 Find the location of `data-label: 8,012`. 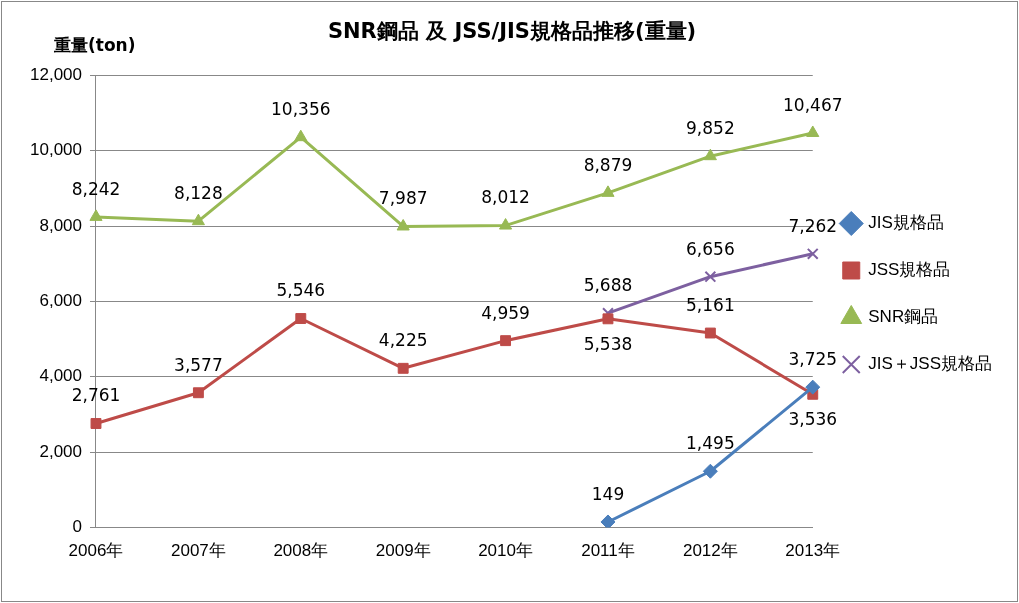

data-label: 8,012 is located at coordinates (505, 197).